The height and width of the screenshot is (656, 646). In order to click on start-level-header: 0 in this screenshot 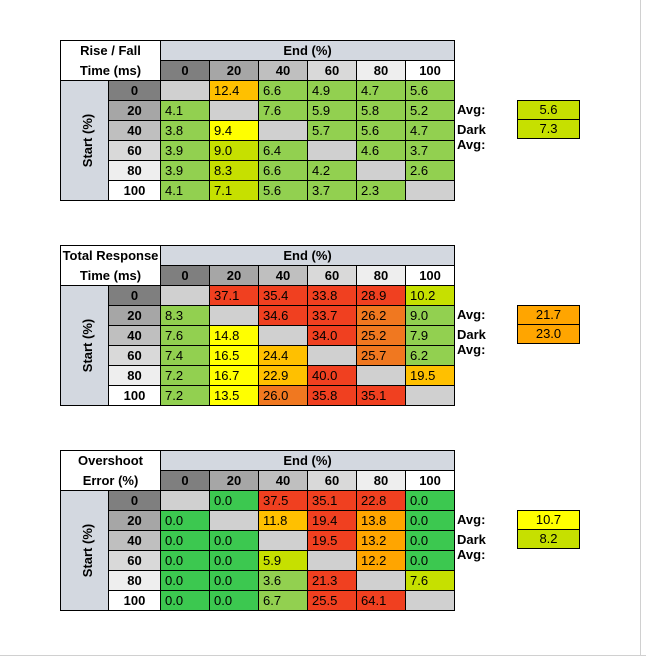, I will do `click(134, 500)`.